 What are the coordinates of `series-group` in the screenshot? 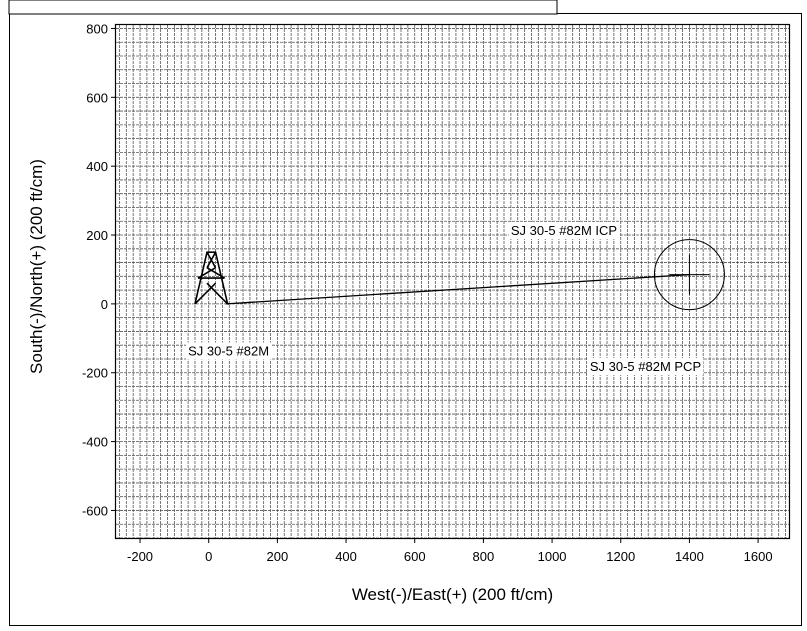 It's located at (457, 289).